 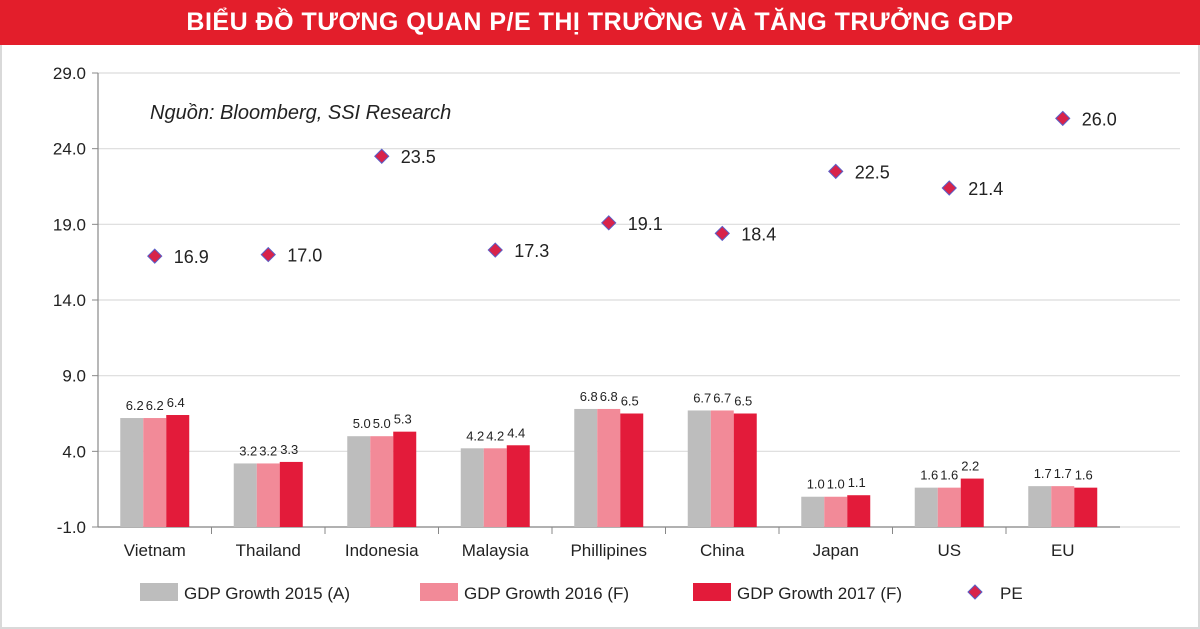 I want to click on source-annotation: Nguồn: Bloomberg, SSI Research, so click(x=300, y=113).